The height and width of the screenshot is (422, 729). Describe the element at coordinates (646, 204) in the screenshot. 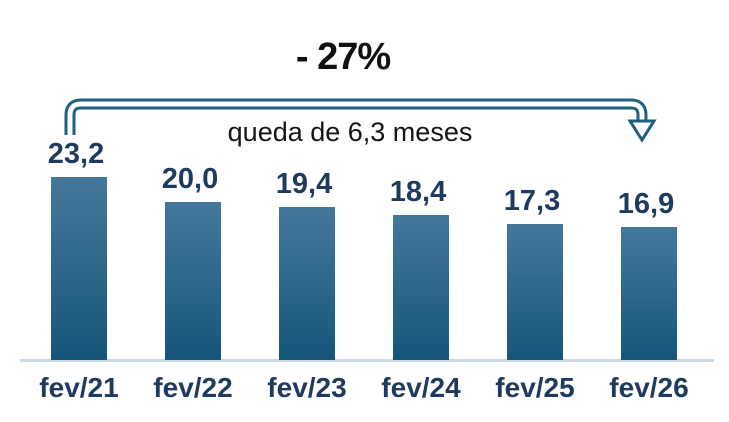

I see `bar-value-label: 16,9` at that location.